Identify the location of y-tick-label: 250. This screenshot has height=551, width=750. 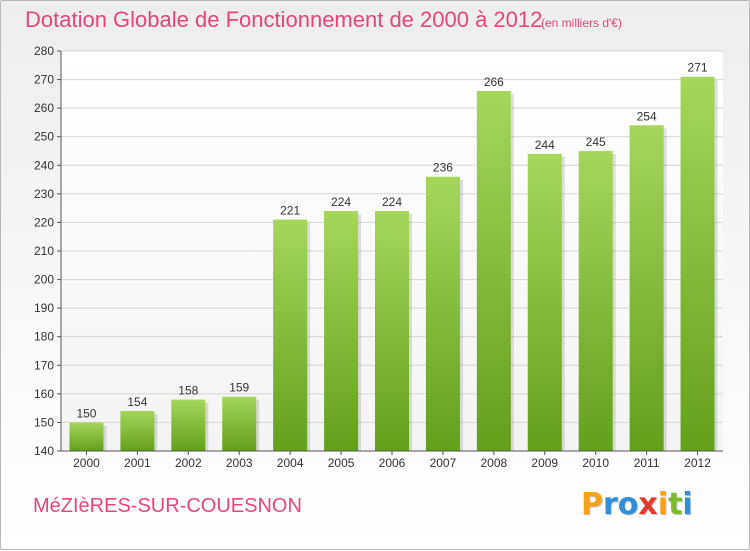
(44, 137).